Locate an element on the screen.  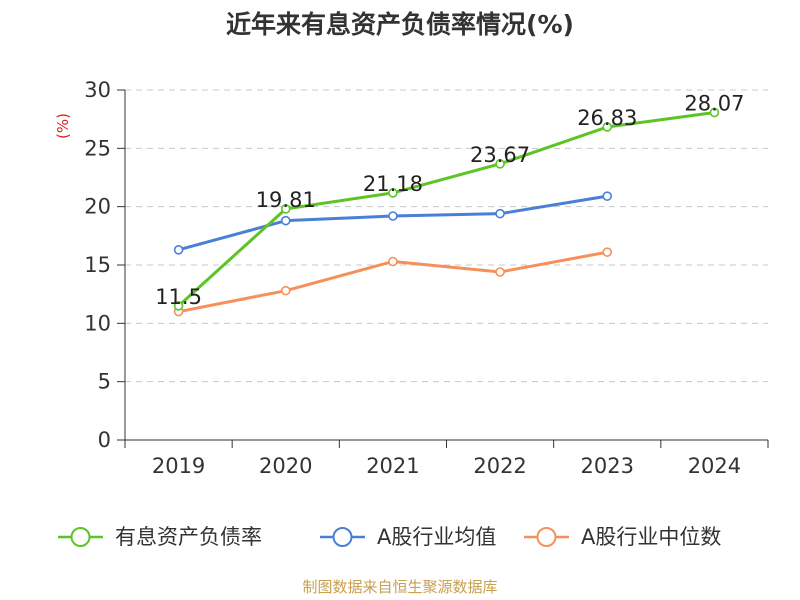
source-note: 制图数据来自恒生聚源数据库 is located at coordinates (399, 587).